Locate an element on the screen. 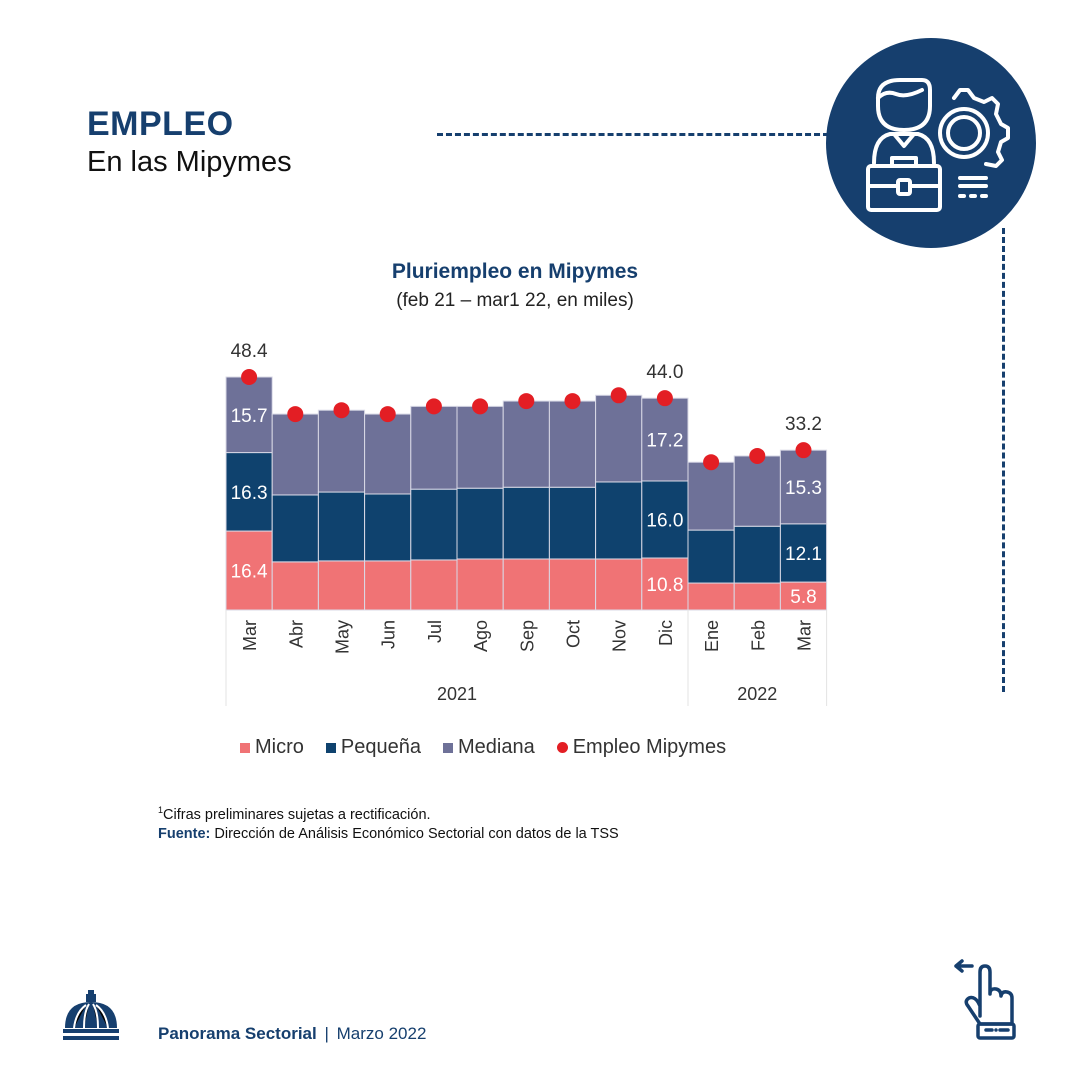 The image size is (1081, 1081). chart-legend: Micro Pequeña Mediana Empleo Mipymes is located at coordinates (483, 747).